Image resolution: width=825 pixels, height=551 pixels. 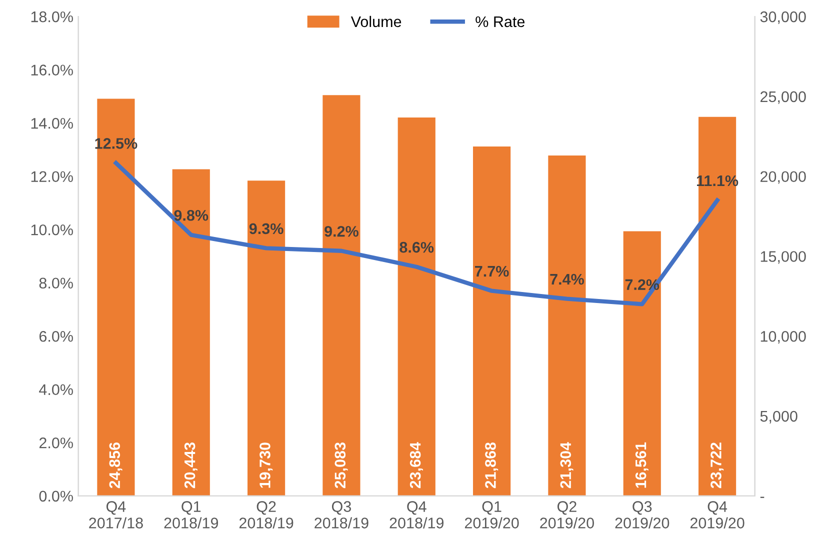 What do you see at coordinates (783, 257) in the screenshot?
I see `y2-tick-label: 15,000` at bounding box center [783, 257].